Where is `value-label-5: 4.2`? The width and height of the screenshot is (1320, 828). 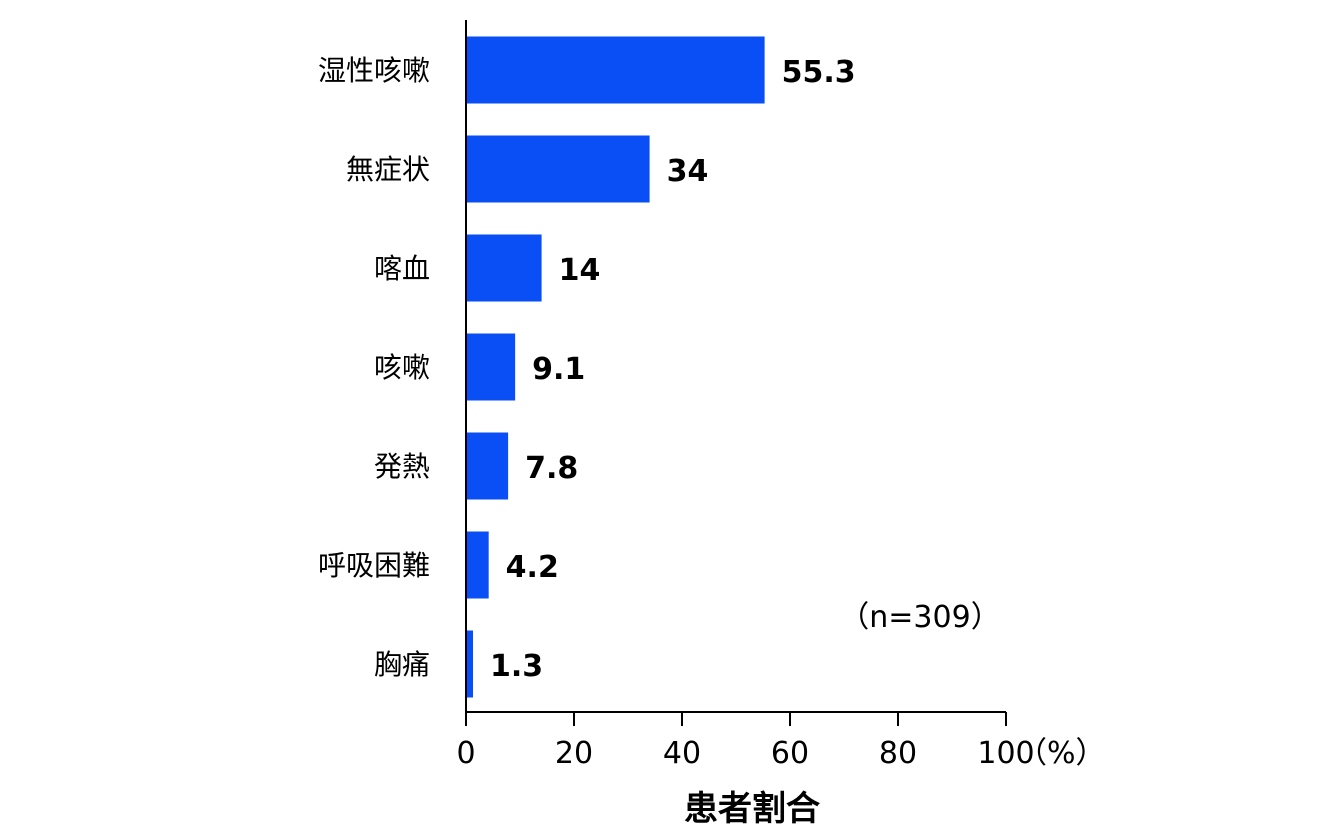
value-label-5: 4.2 is located at coordinates (532, 567).